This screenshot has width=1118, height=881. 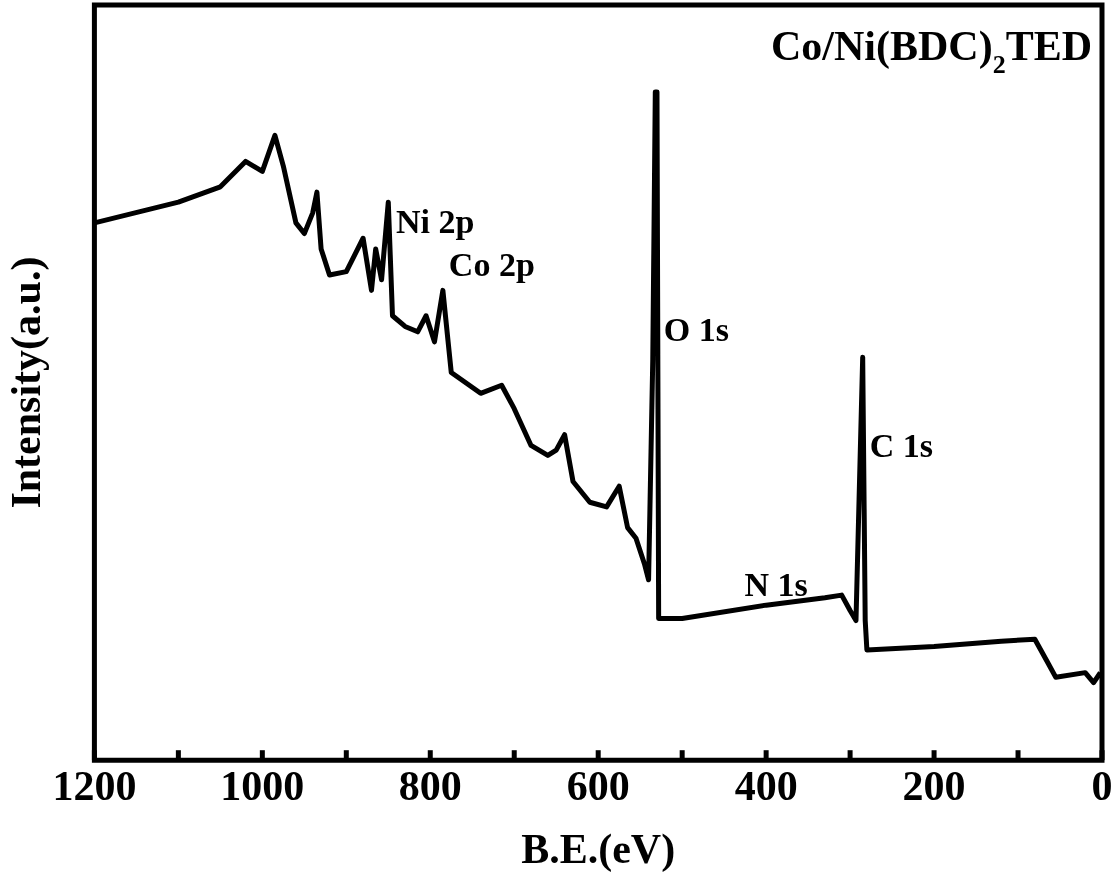 What do you see at coordinates (262, 786) in the screenshot?
I see `x-tick-label: 1000` at bounding box center [262, 786].